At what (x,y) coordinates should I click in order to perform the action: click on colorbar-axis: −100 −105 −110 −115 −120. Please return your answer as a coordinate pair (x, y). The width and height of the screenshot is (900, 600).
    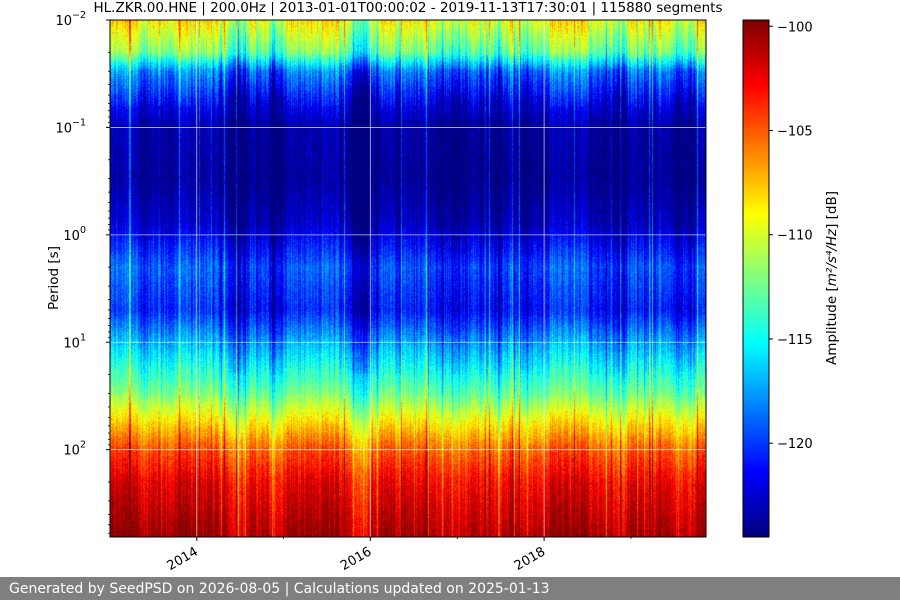
    Looking at the image, I should click on (791, 236).